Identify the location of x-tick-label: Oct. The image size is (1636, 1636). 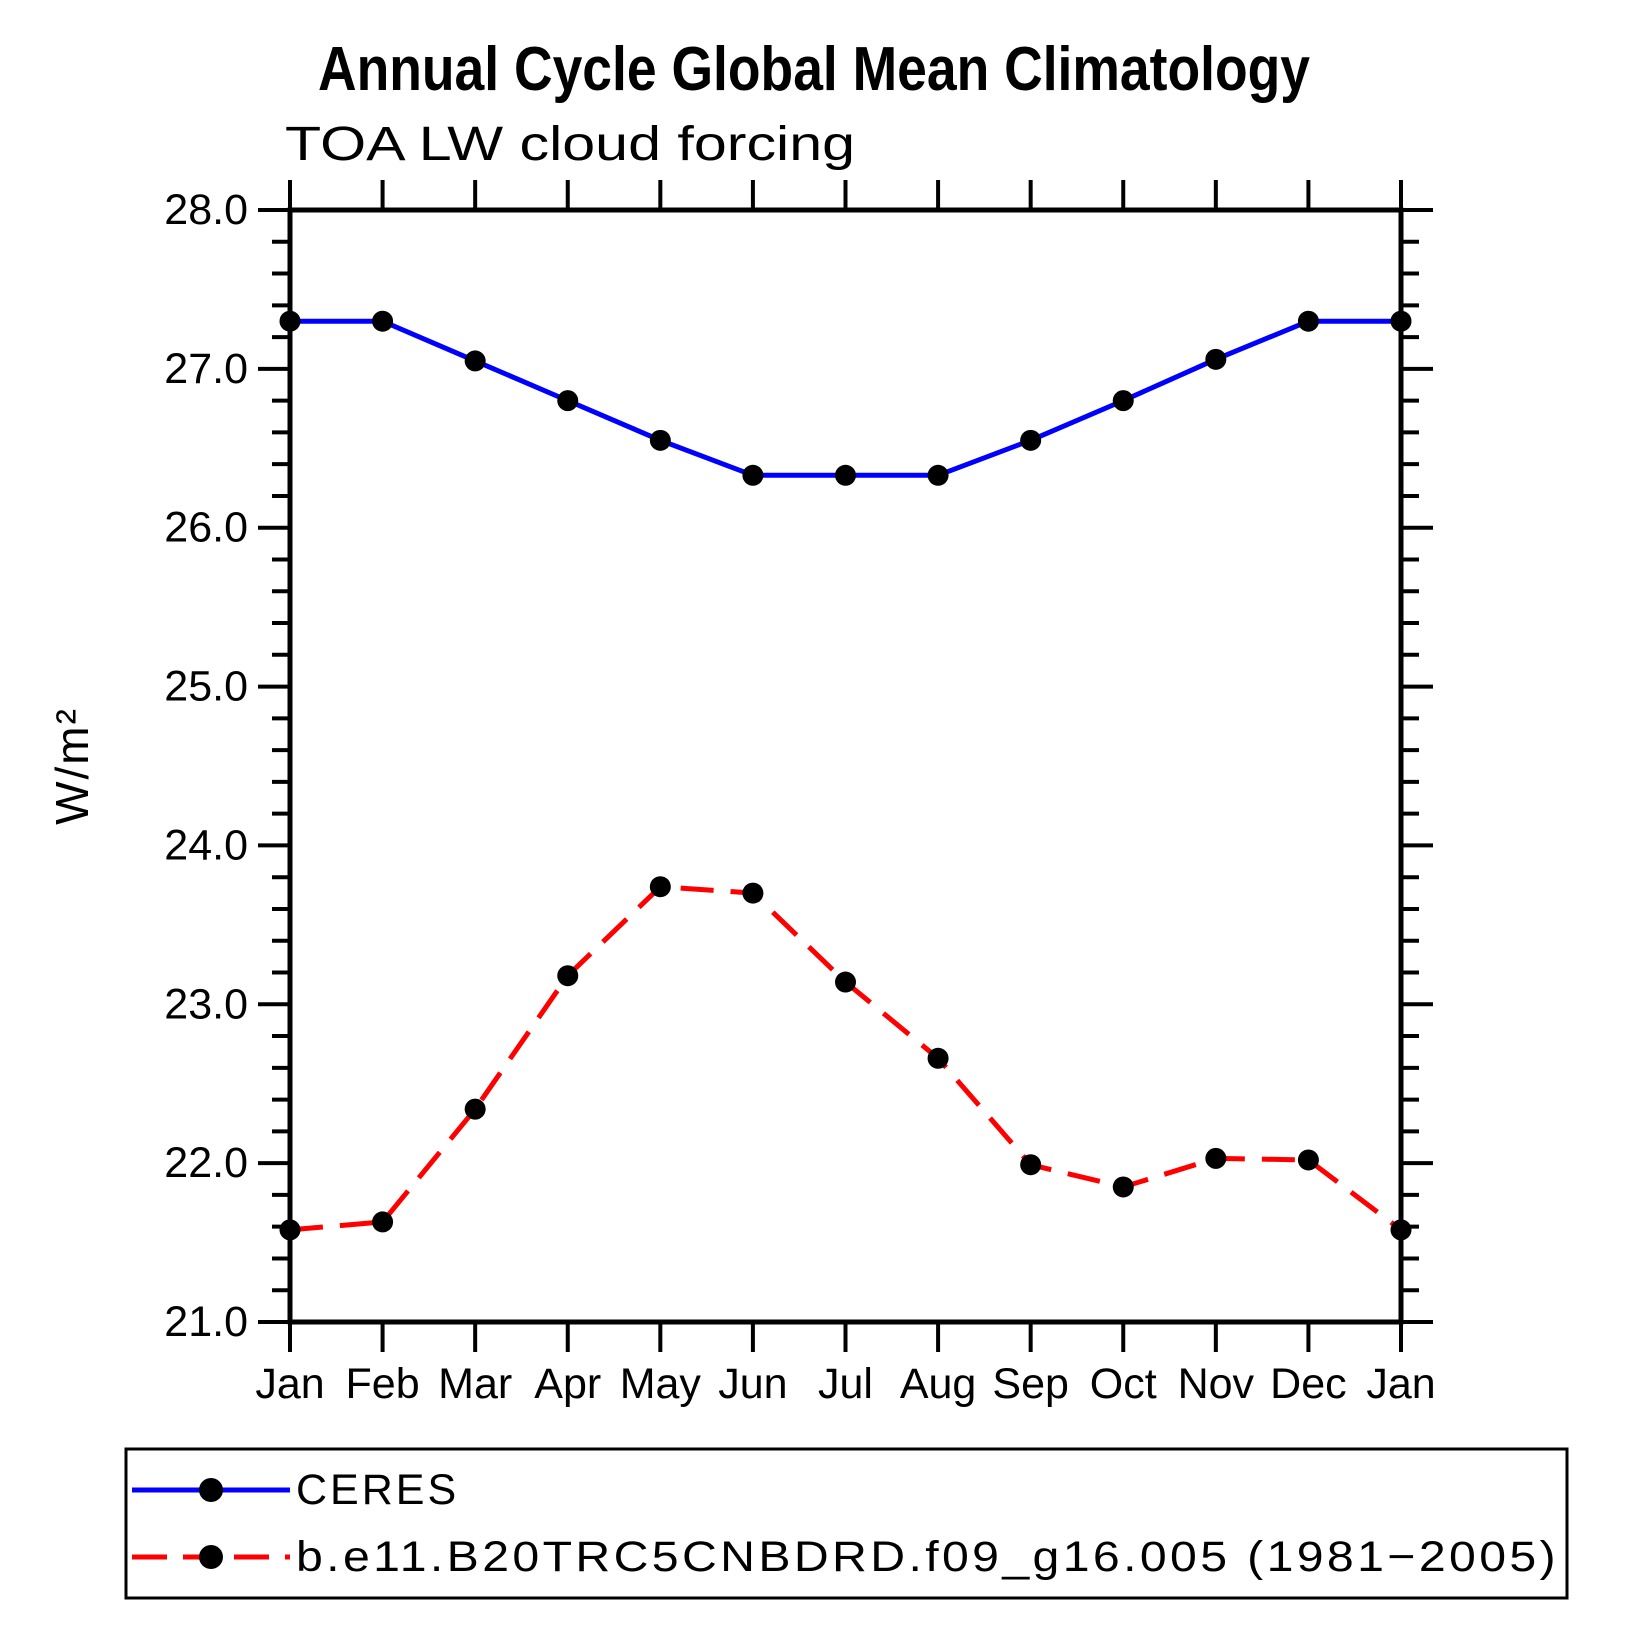
(1123, 1384).